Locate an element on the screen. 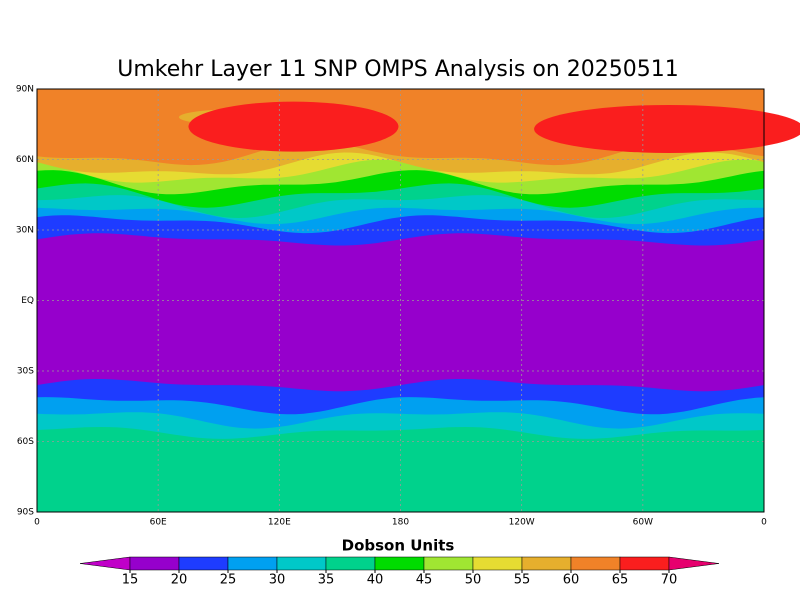  colorbar-tick-label: 40 is located at coordinates (375, 580).